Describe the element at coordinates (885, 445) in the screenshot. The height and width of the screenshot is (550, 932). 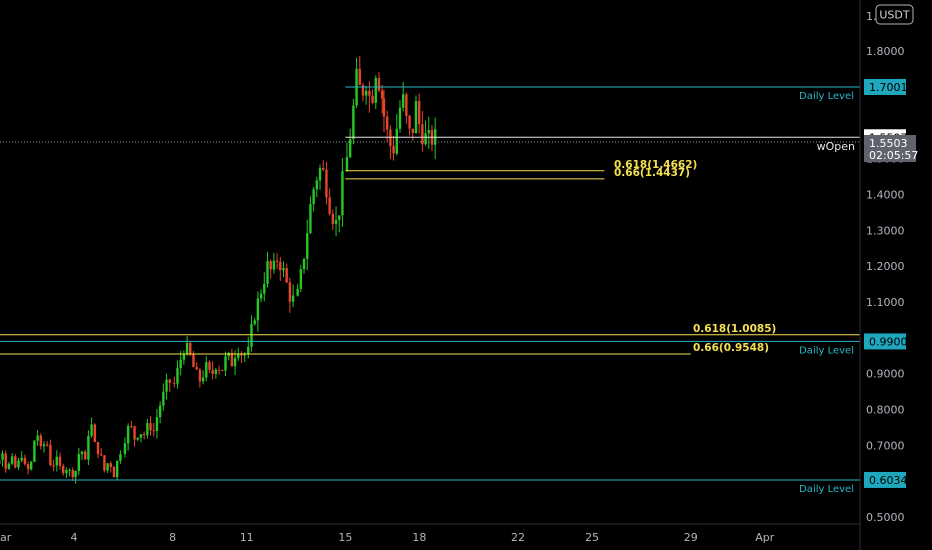
I see `price-tick-label: 0.7000` at that location.